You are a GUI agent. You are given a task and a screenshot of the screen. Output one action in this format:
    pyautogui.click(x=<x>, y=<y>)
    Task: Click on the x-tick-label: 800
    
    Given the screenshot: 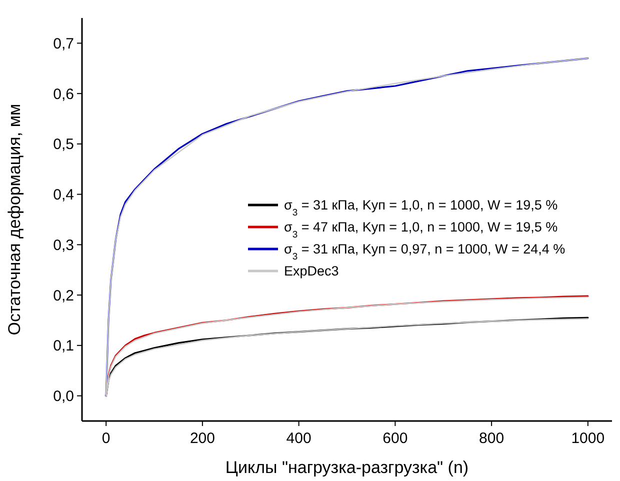 What is the action you would take?
    pyautogui.click(x=491, y=438)
    